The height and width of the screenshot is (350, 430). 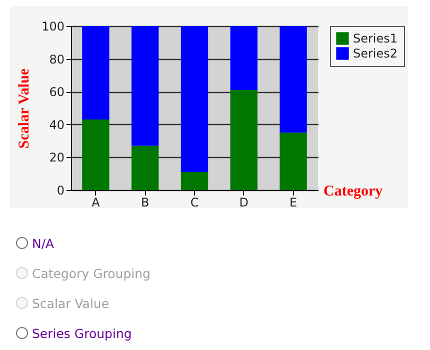 What do you see at coordinates (56, 157) in the screenshot?
I see `y-tick-label: 20` at bounding box center [56, 157].